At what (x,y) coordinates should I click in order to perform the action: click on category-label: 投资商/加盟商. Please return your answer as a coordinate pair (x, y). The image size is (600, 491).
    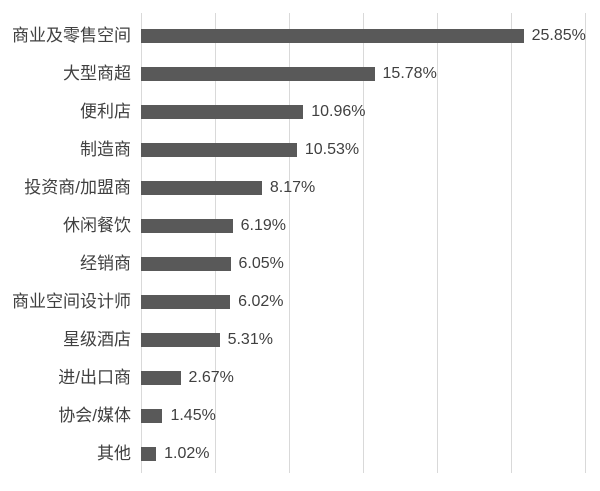
    Looking at the image, I should click on (77, 187).